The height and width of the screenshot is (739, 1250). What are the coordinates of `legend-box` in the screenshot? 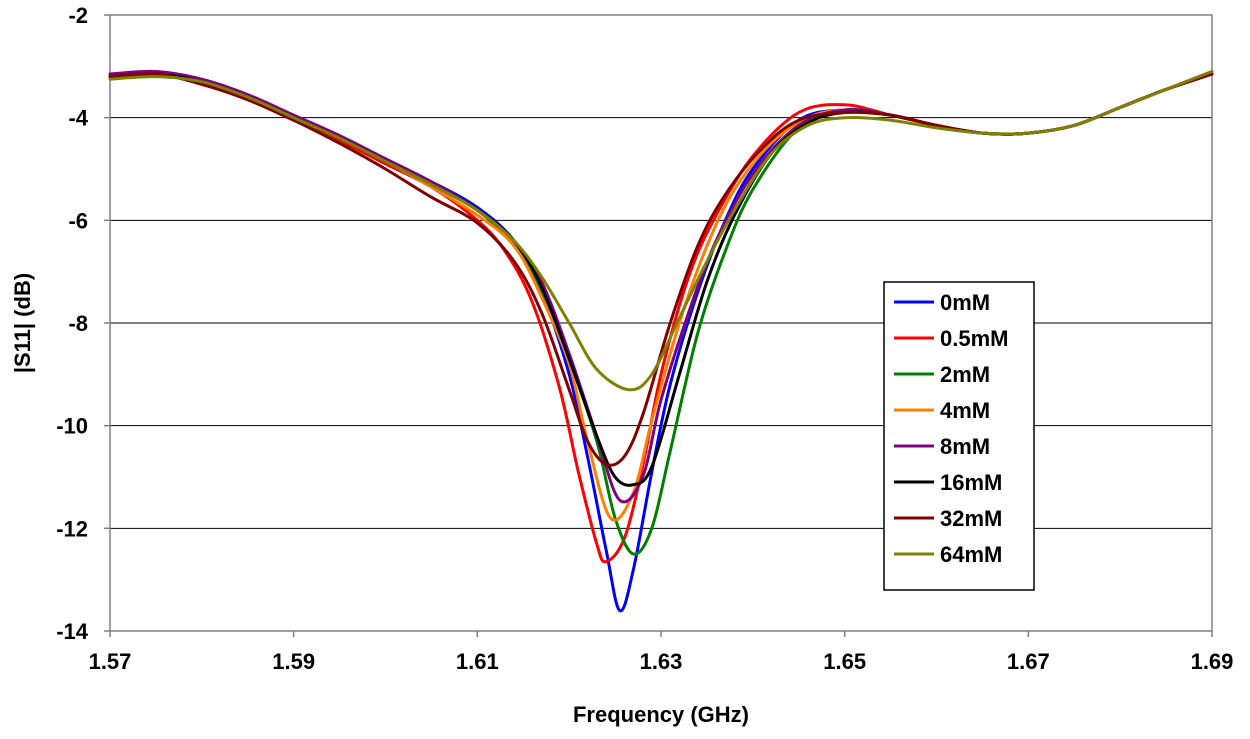 It's located at (959, 436).